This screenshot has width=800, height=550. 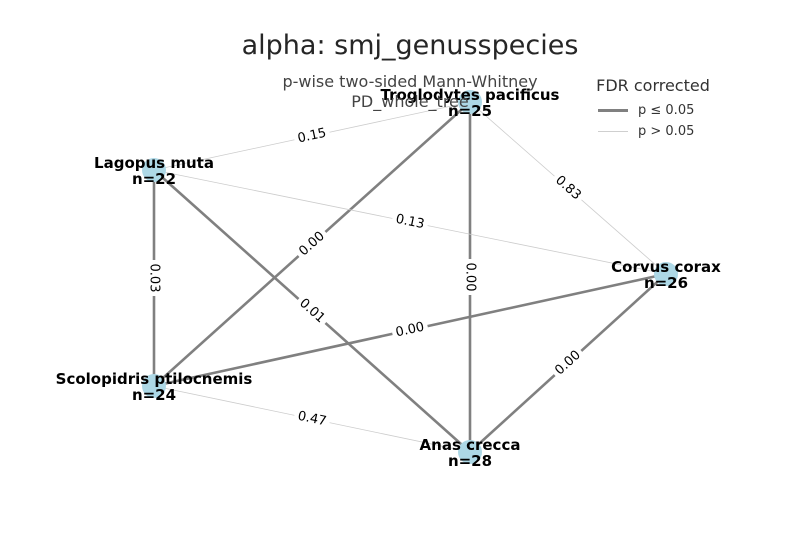 I want to click on edge-pvalue-label: 0.15, so click(x=311, y=136).